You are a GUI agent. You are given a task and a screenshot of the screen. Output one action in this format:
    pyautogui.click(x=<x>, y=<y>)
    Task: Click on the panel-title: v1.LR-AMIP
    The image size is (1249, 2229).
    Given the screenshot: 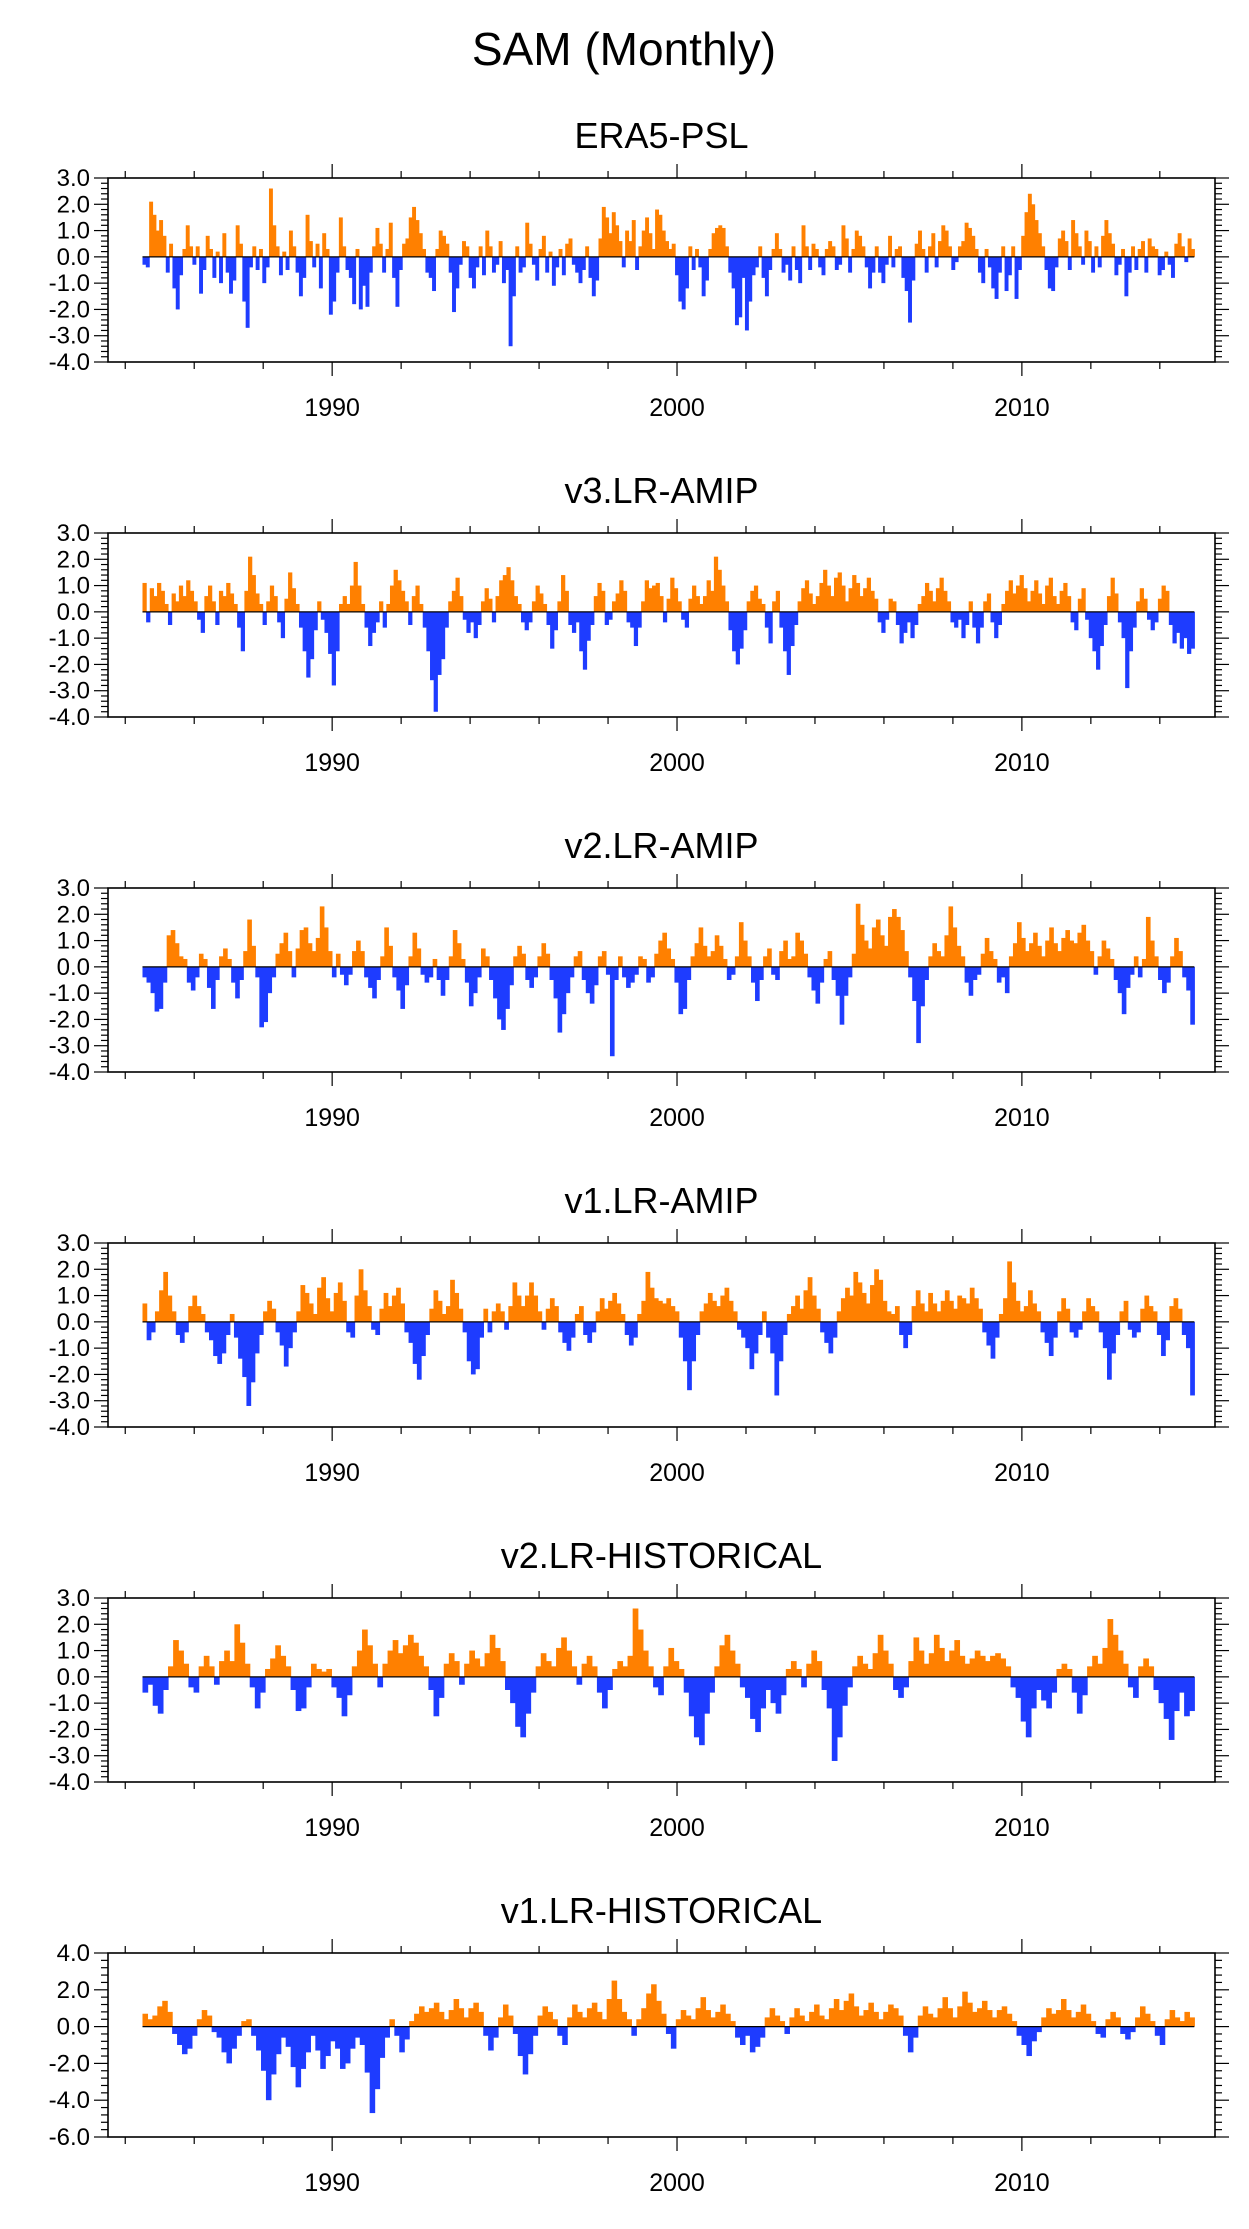 What is the action you would take?
    pyautogui.click(x=661, y=1200)
    